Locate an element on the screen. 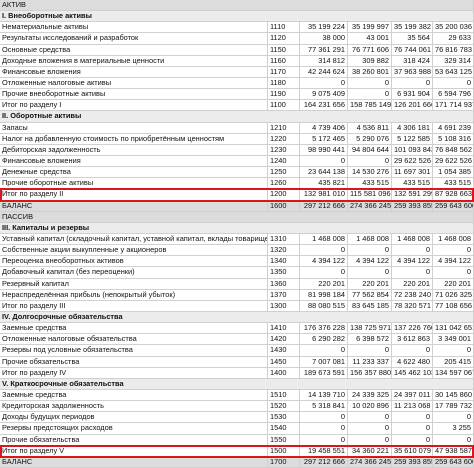 Image resolution: width=474 pixels, height=468 pixels. value-cell: 78 320 571 is located at coordinates (413, 305).